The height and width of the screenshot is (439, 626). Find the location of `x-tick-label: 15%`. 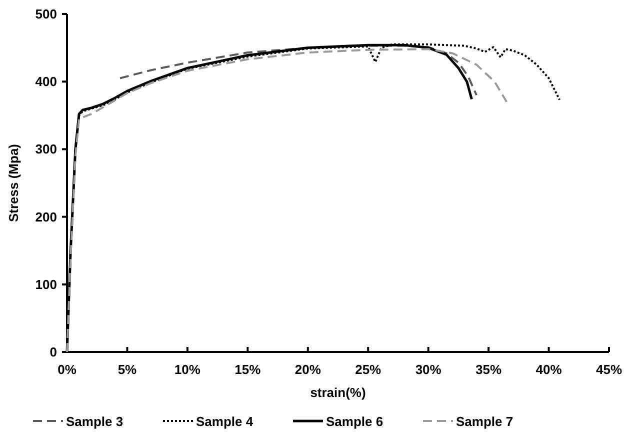

x-tick-label: 15% is located at coordinates (248, 369).